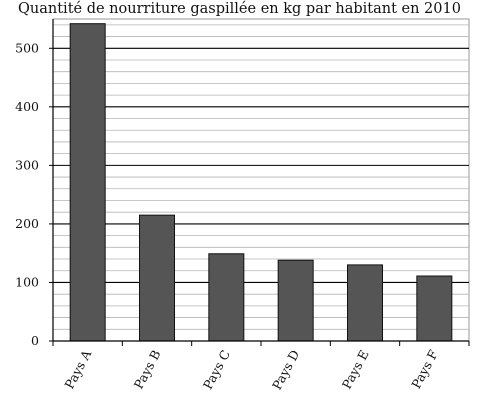  I want to click on x-category-label: Pays F, so click(424, 369).